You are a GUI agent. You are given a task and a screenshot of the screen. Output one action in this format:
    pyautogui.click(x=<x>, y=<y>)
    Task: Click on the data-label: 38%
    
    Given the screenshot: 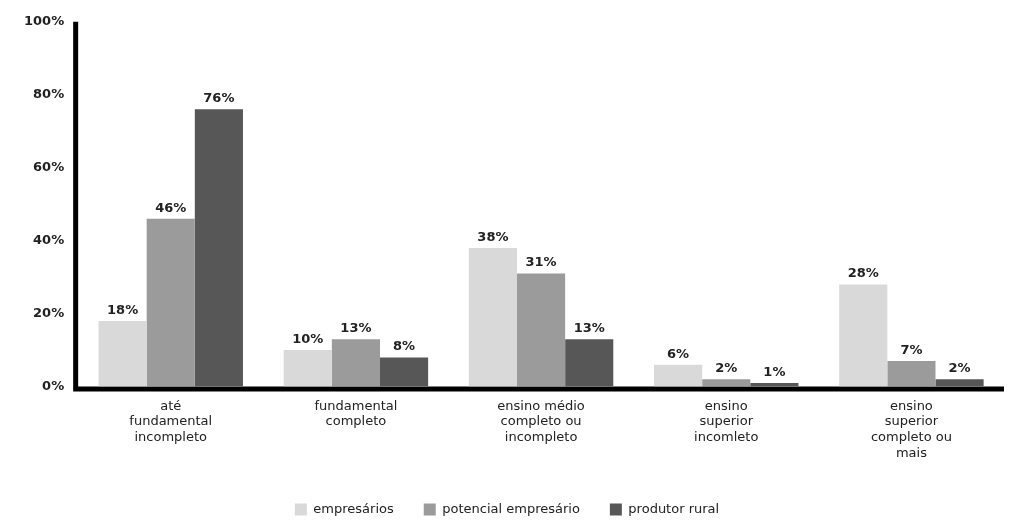 What is the action you would take?
    pyautogui.click(x=493, y=236)
    